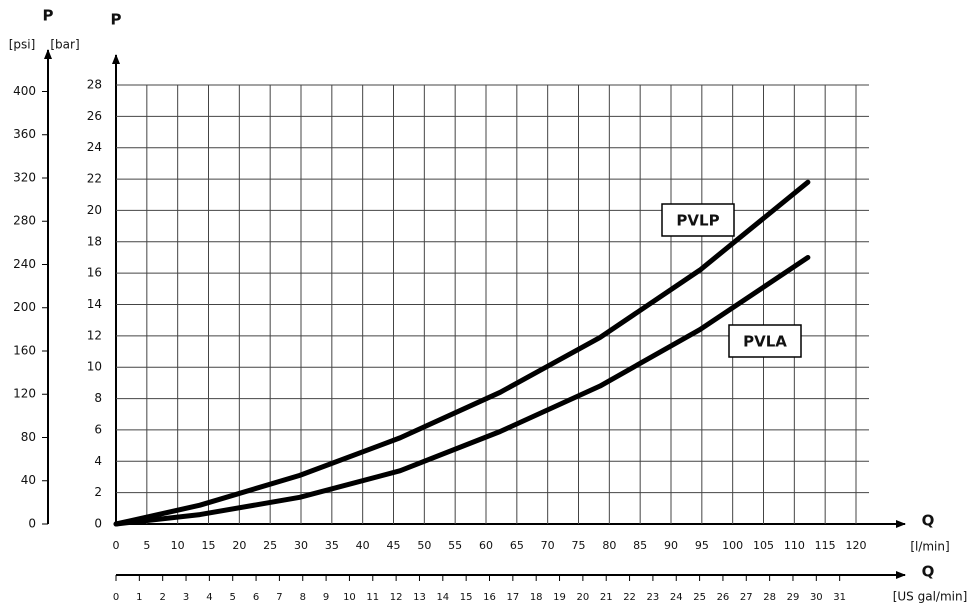 This screenshot has height=607, width=979. What do you see at coordinates (825, 545) in the screenshot?
I see `x-tick-label: 115` at bounding box center [825, 545].